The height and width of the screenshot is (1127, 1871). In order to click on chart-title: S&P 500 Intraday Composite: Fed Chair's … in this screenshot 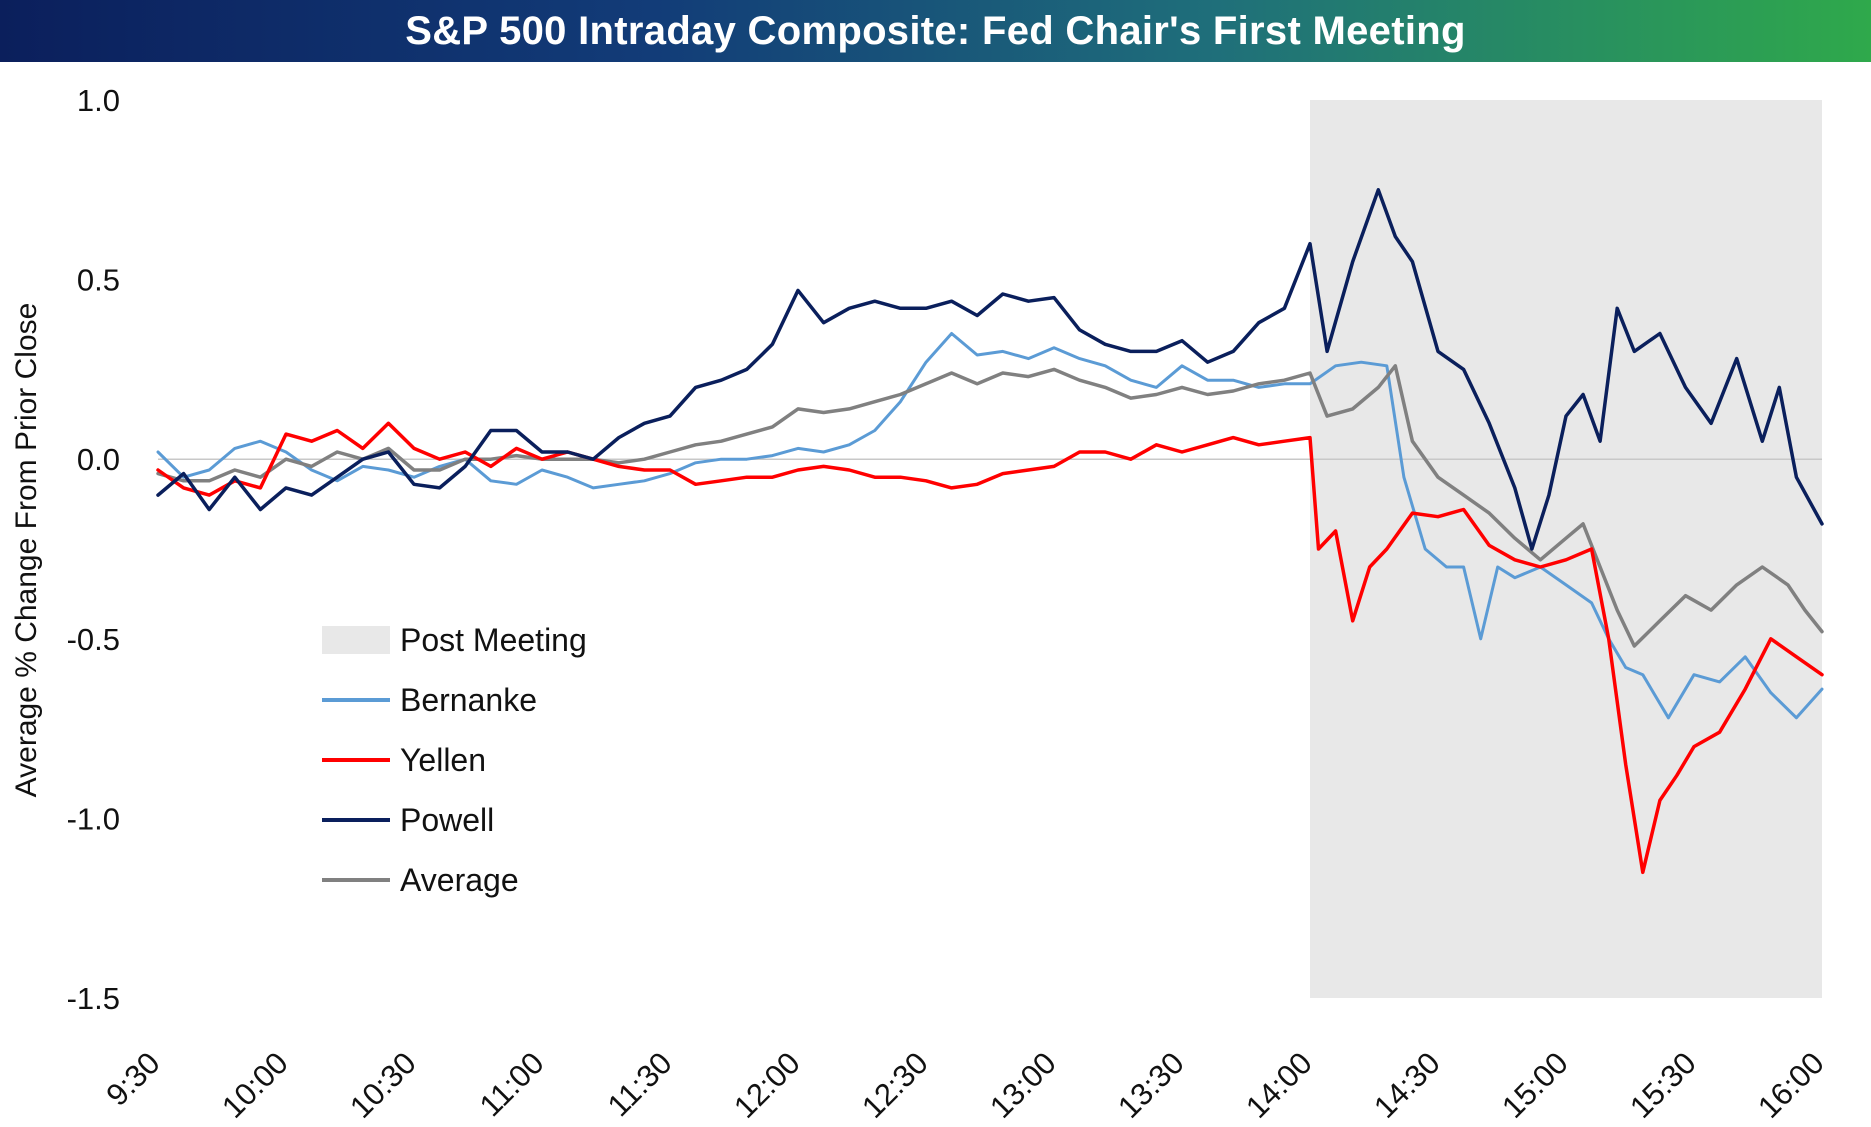, I will do `click(935, 30)`.